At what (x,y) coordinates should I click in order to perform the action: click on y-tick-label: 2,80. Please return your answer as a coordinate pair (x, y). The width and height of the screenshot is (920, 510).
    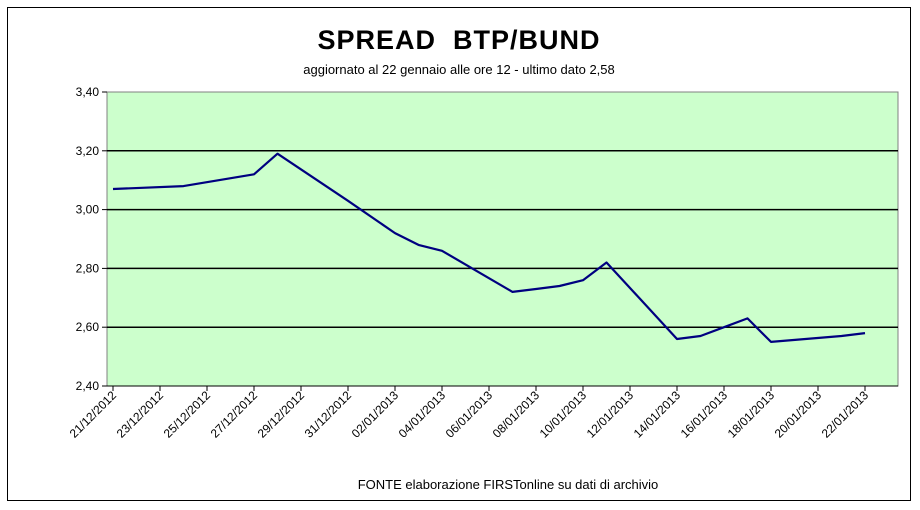
    Looking at the image, I should click on (88, 268).